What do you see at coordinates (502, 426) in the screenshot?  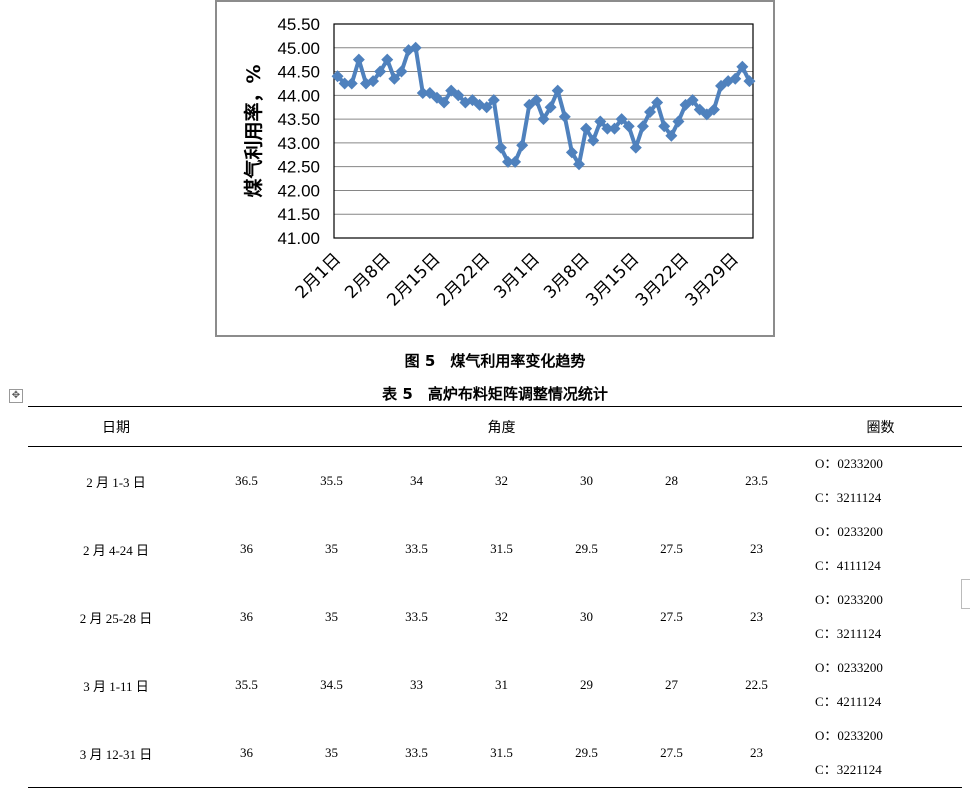 I see `header-angle: 角度` at bounding box center [502, 426].